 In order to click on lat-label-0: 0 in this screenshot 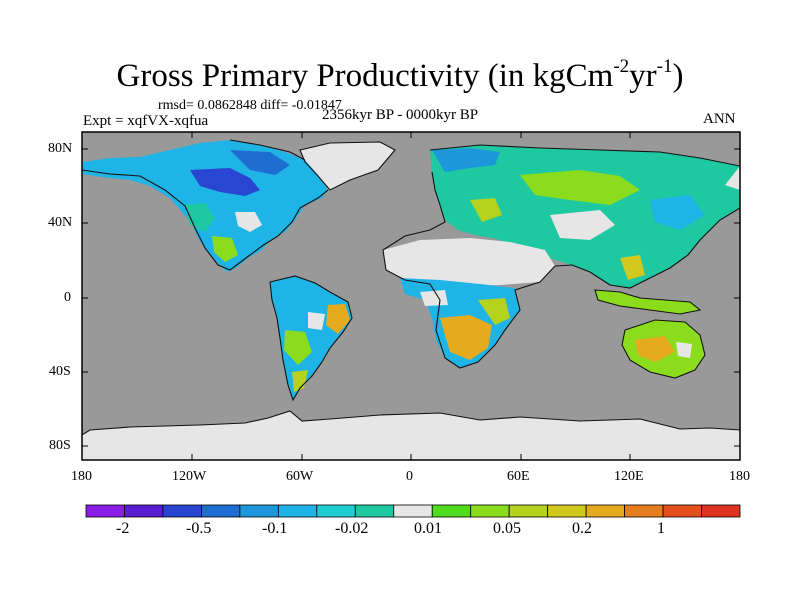, I will do `click(67, 297)`.